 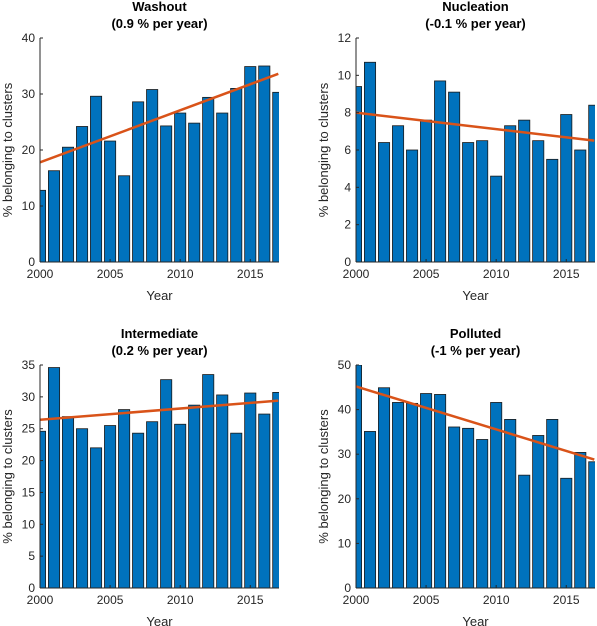 What do you see at coordinates (475, 23) in the screenshot?
I see `chart-subtitle: (-0.1 % per year)` at bounding box center [475, 23].